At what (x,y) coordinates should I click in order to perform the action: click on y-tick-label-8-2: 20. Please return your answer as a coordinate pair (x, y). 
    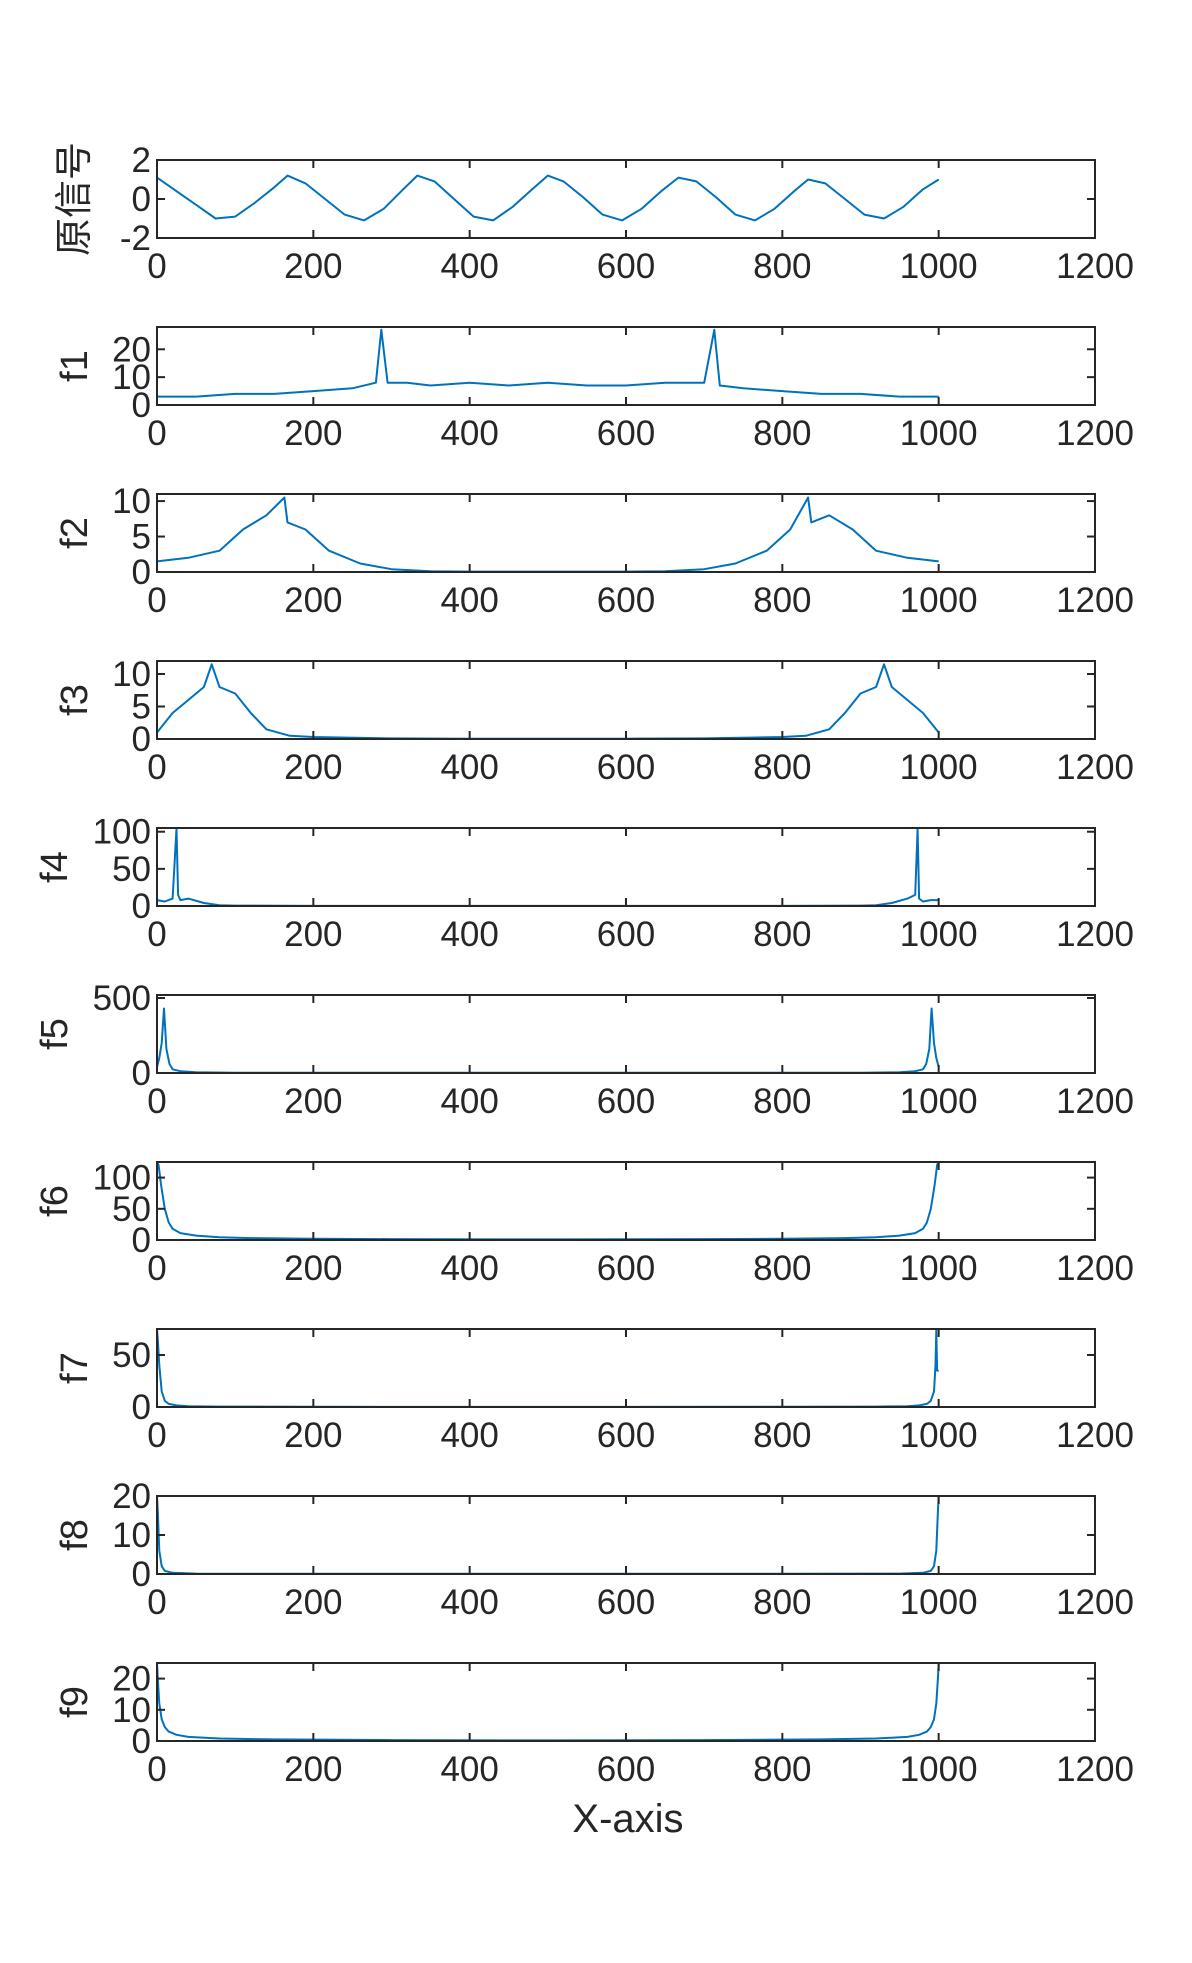
    Looking at the image, I should click on (131, 1496).